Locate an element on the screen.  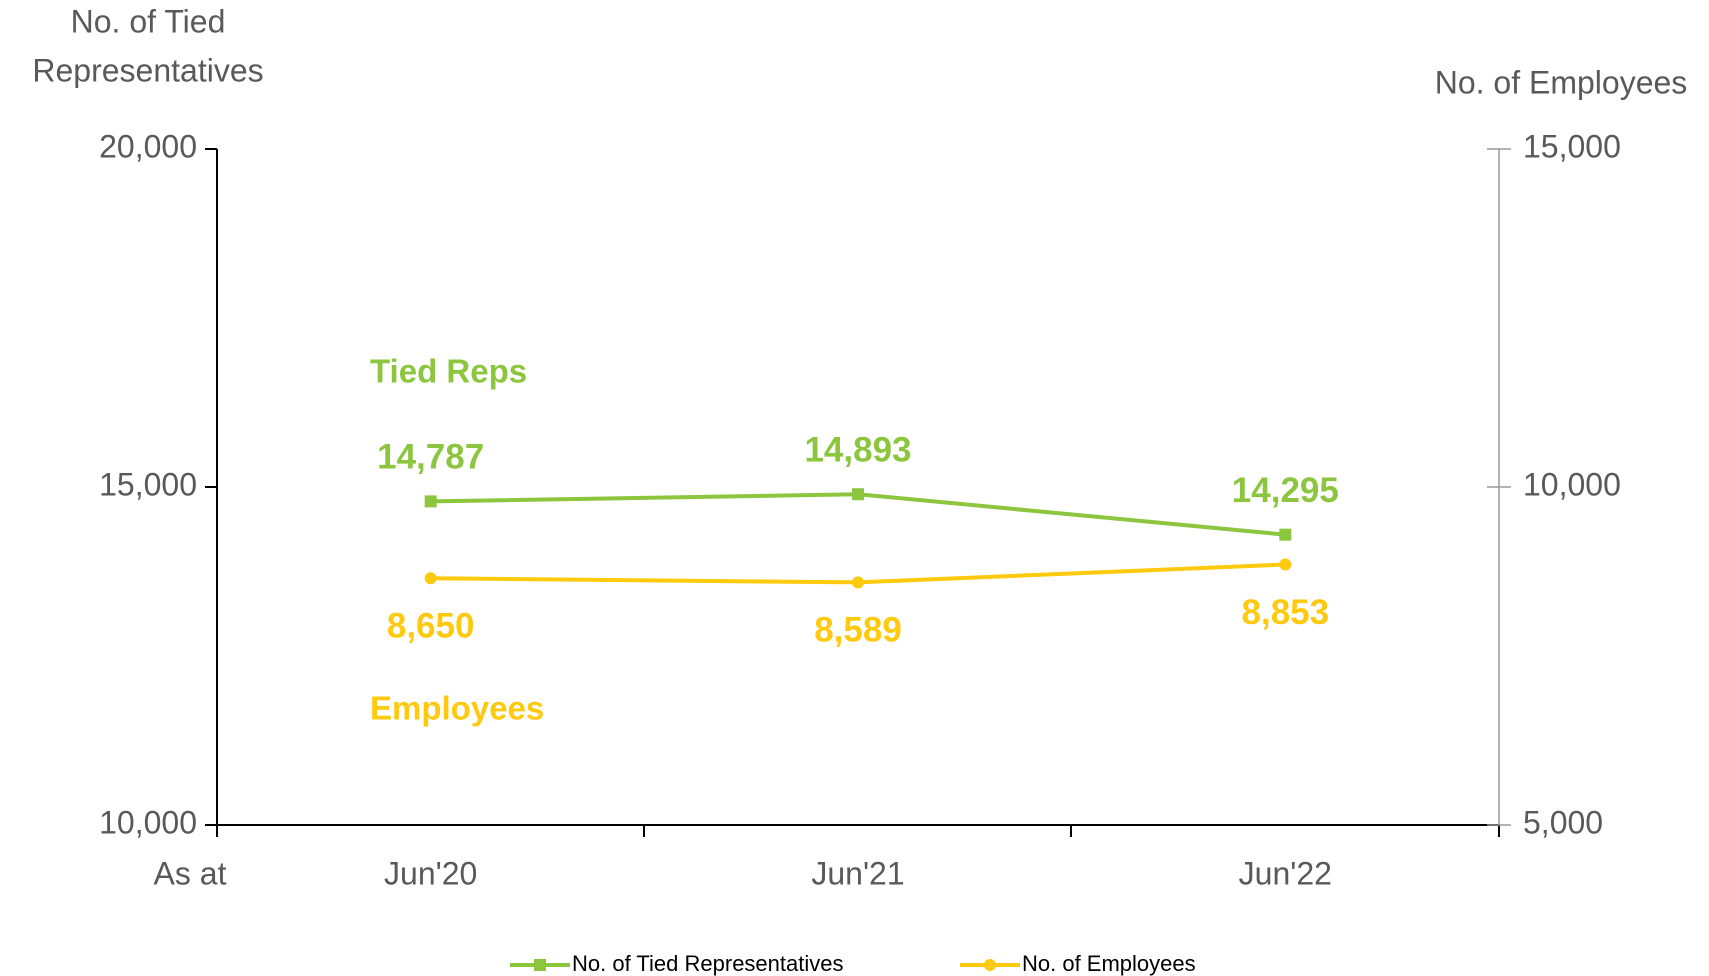
x-axis-ticks is located at coordinates (858, 831).